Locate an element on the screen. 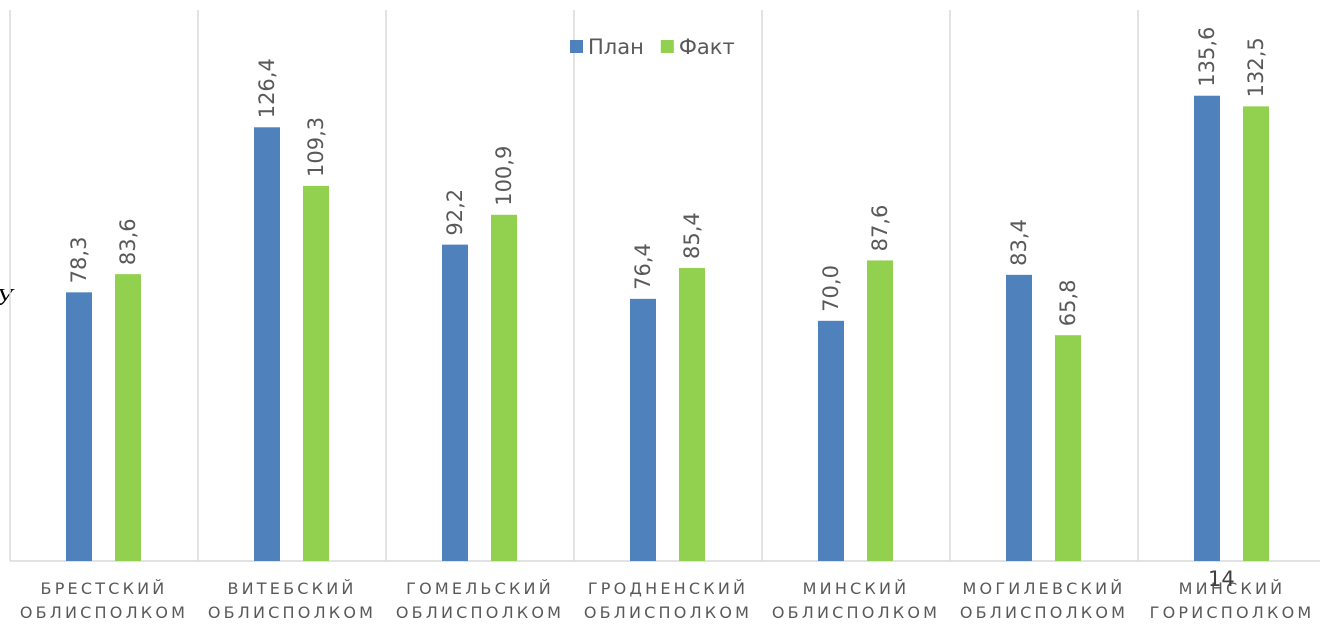  value-label: 132,5 is located at coordinates (1256, 67).